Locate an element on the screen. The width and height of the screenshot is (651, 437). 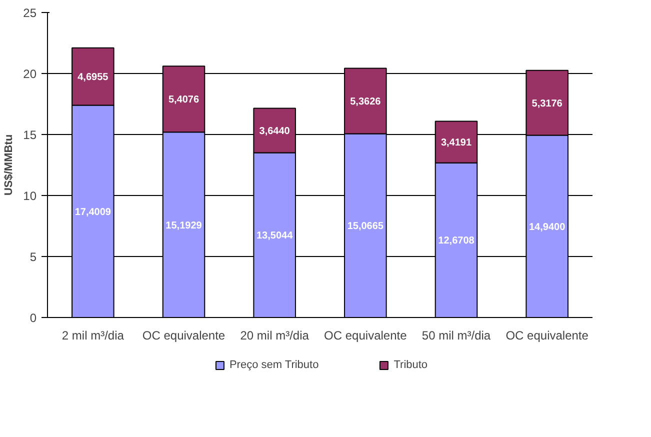
data-label: 13,5044 is located at coordinates (275, 236).